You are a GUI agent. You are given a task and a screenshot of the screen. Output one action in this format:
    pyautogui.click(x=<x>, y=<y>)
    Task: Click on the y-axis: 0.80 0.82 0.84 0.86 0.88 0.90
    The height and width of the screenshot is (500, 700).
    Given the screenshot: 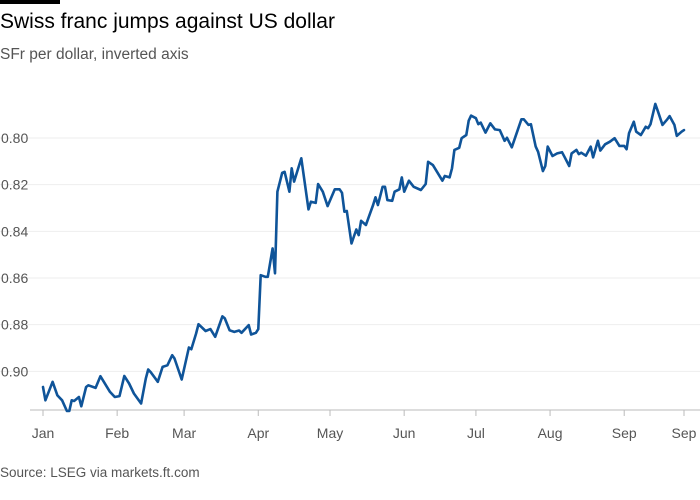 What is the action you would take?
    pyautogui.click(x=14, y=254)
    